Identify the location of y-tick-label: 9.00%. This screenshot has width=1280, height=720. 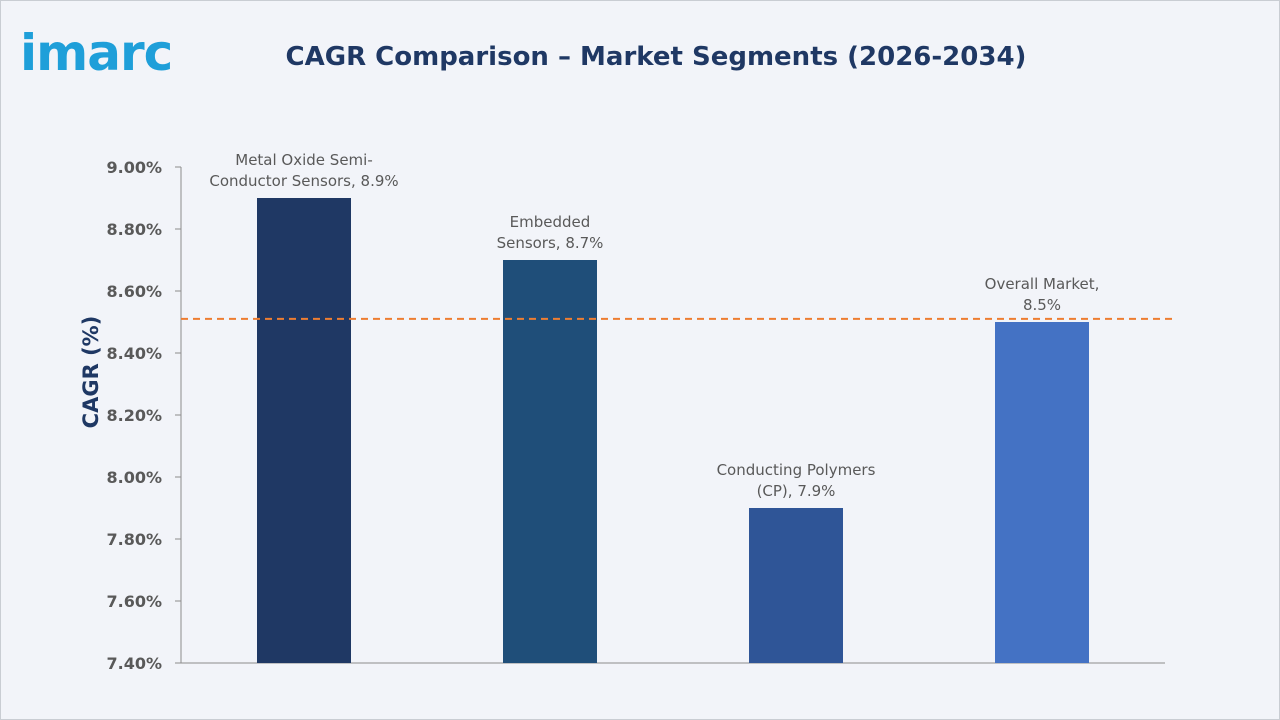
(134, 167).